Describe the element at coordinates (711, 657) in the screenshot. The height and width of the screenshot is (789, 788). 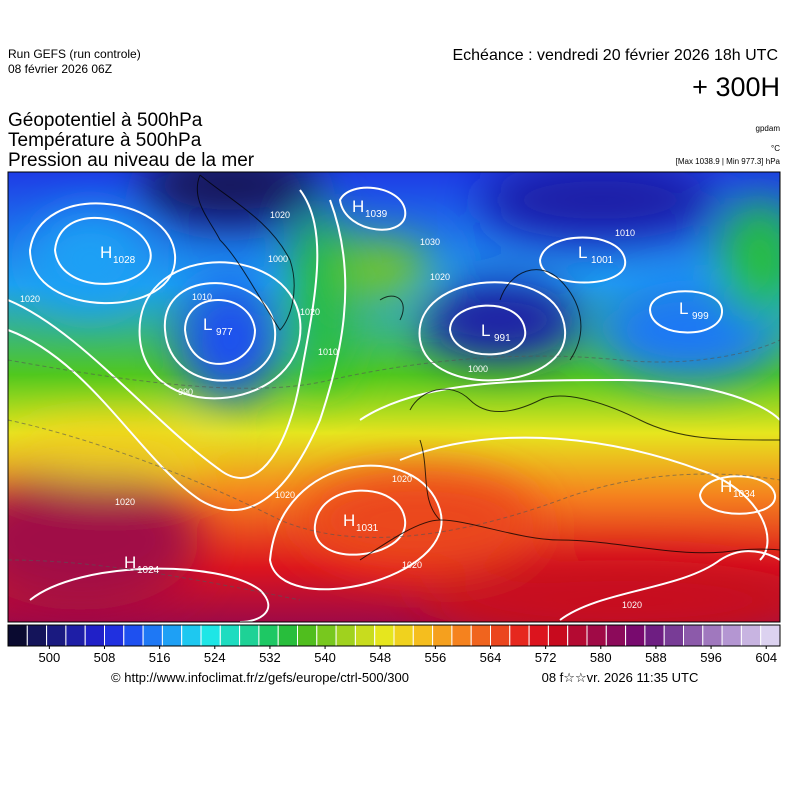
I see `colorbar-tick-label: 596` at that location.